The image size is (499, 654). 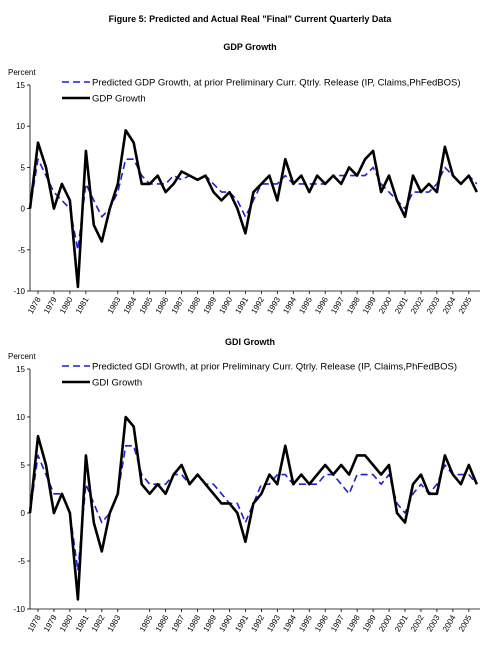 What do you see at coordinates (253, 204) in the screenshot?
I see `series-line` at bounding box center [253, 204].